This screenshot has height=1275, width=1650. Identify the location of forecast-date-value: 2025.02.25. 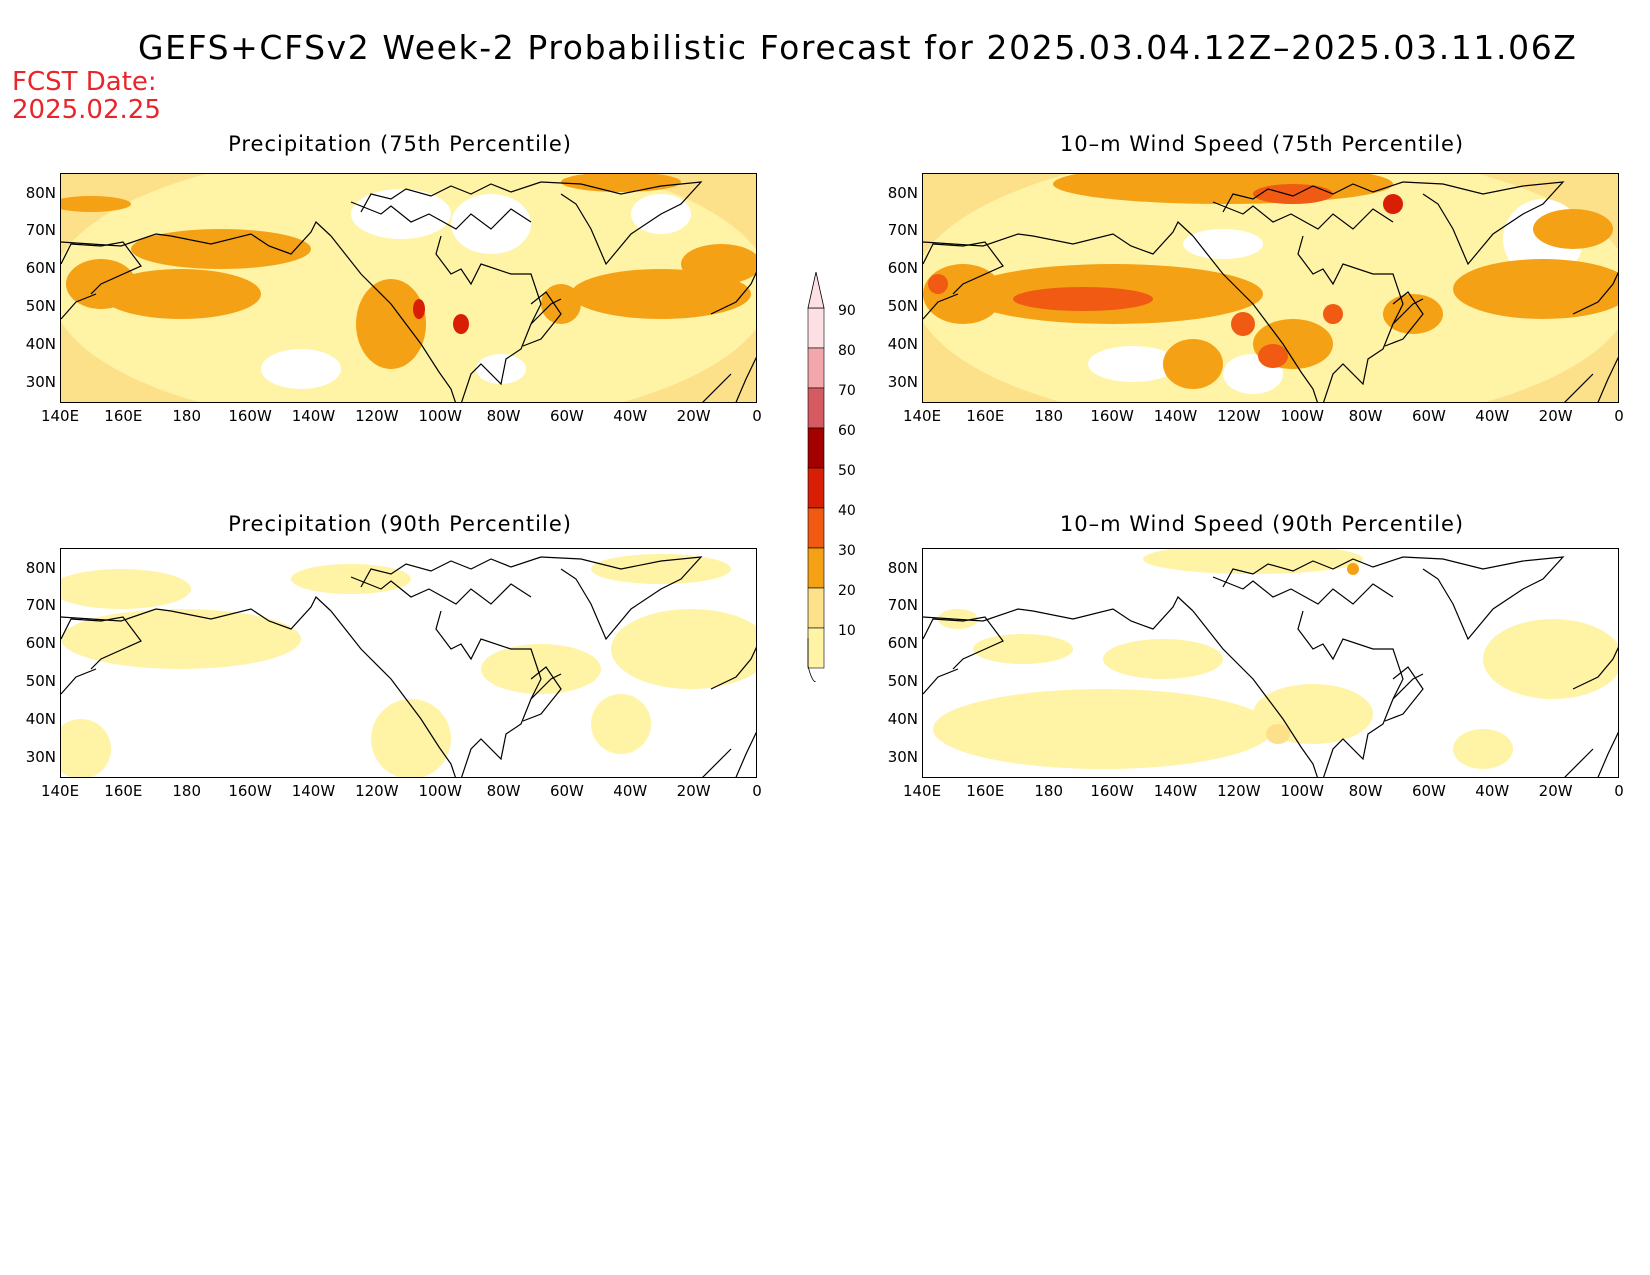
(86, 110).